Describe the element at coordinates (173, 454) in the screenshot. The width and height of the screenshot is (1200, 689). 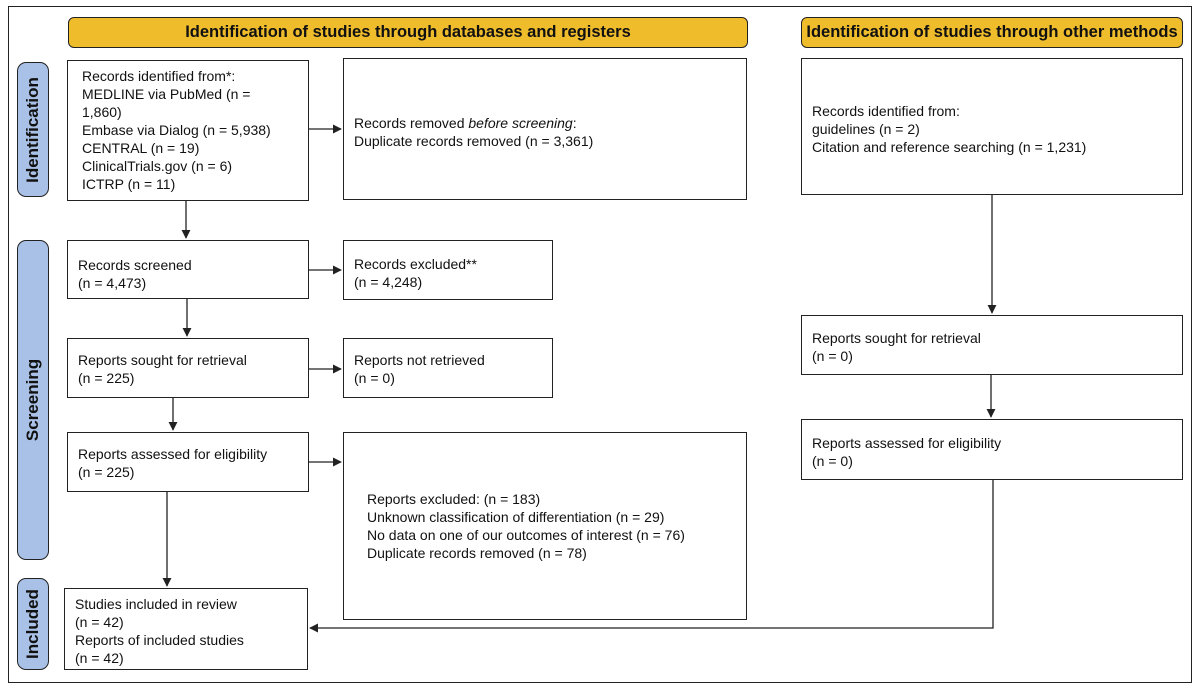
I see `reports-assessed-line: Reports assessed for eligibility` at that location.